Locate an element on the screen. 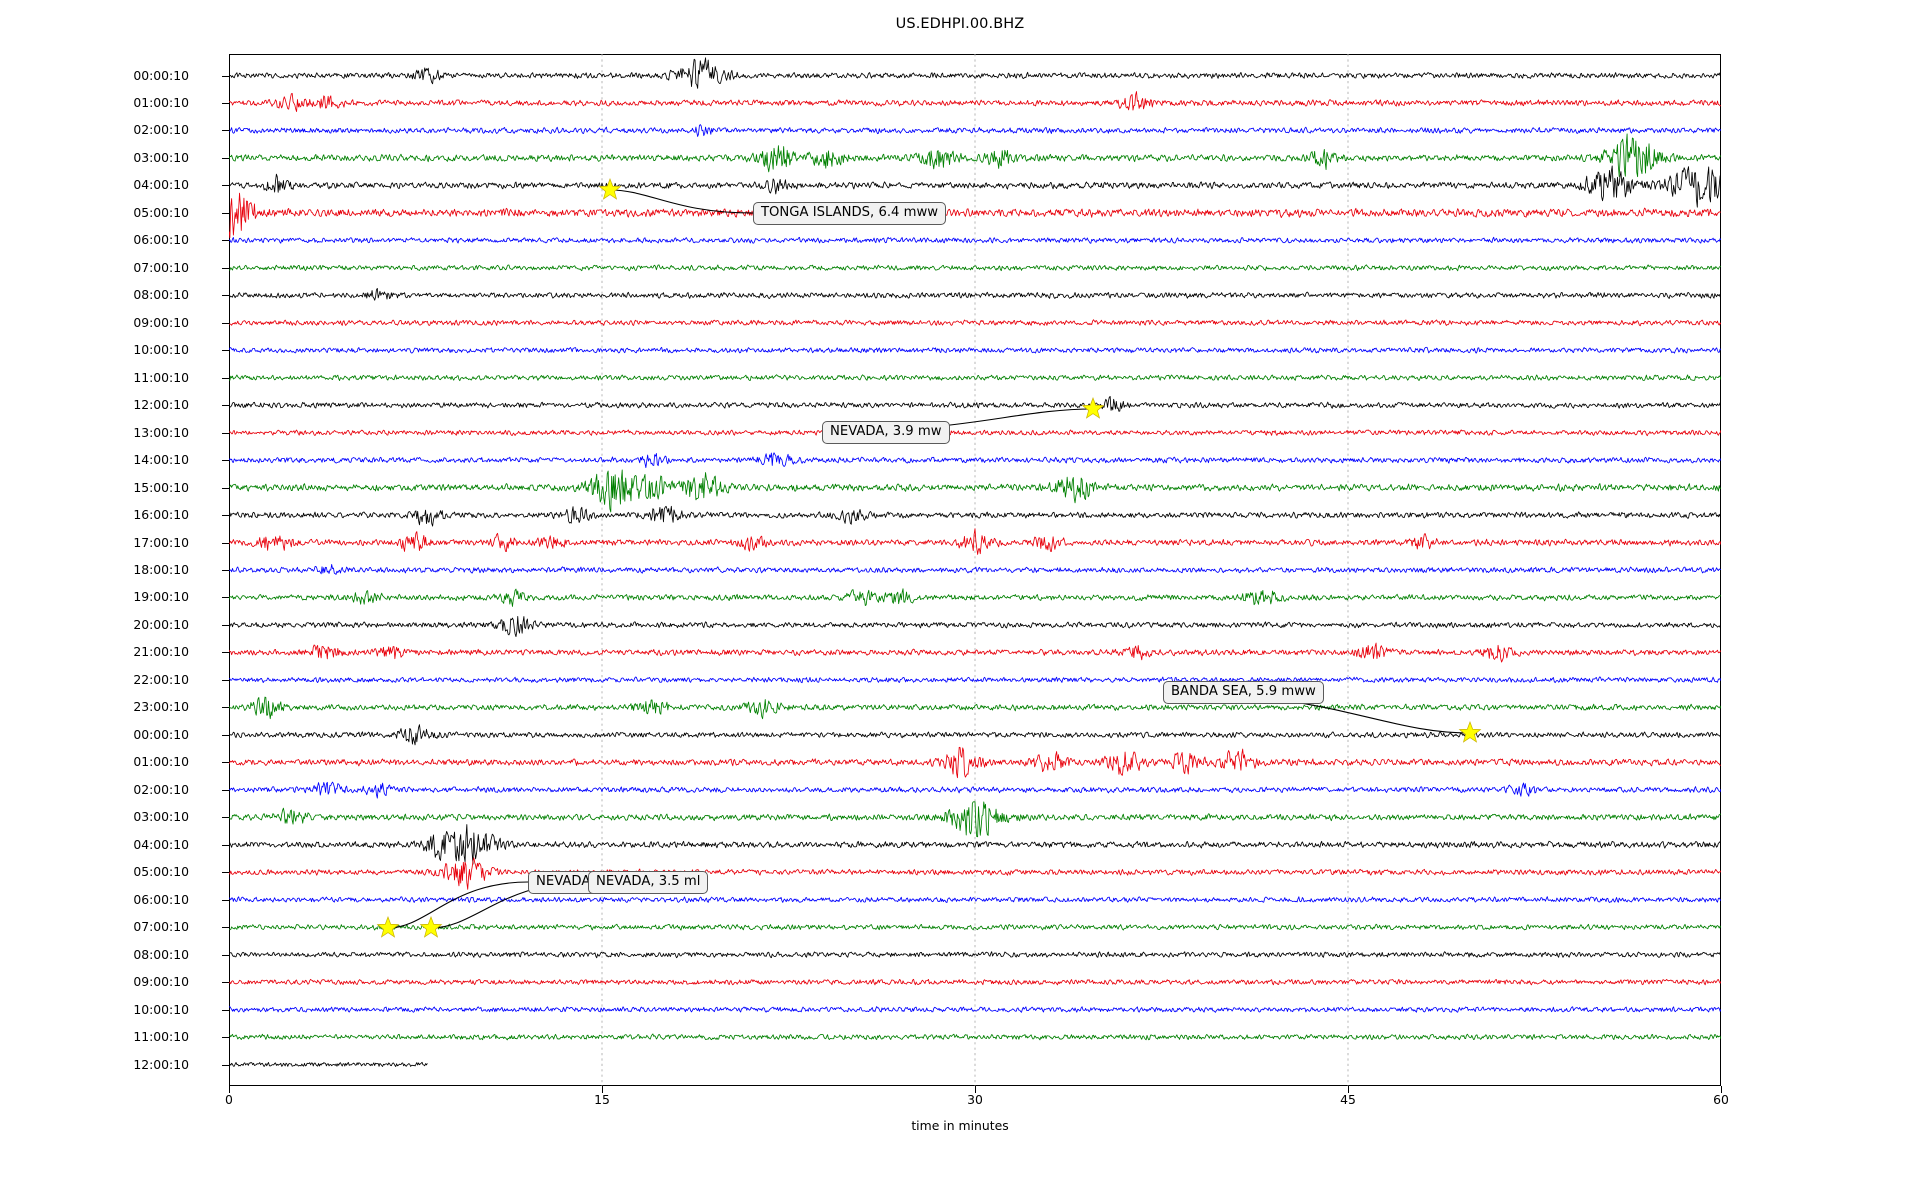 The image size is (1920, 1200). y-axis-tick-label: 12:00:10 is located at coordinates (161, 404).